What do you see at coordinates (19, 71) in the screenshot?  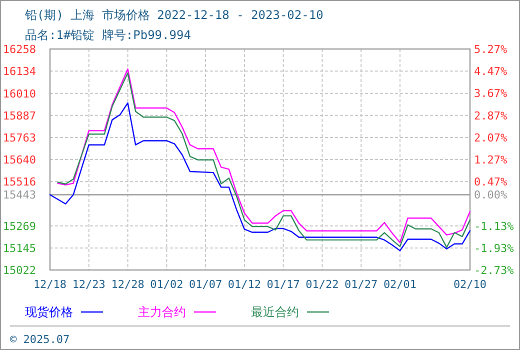 I see `y-tick-label: 16134` at bounding box center [19, 71].